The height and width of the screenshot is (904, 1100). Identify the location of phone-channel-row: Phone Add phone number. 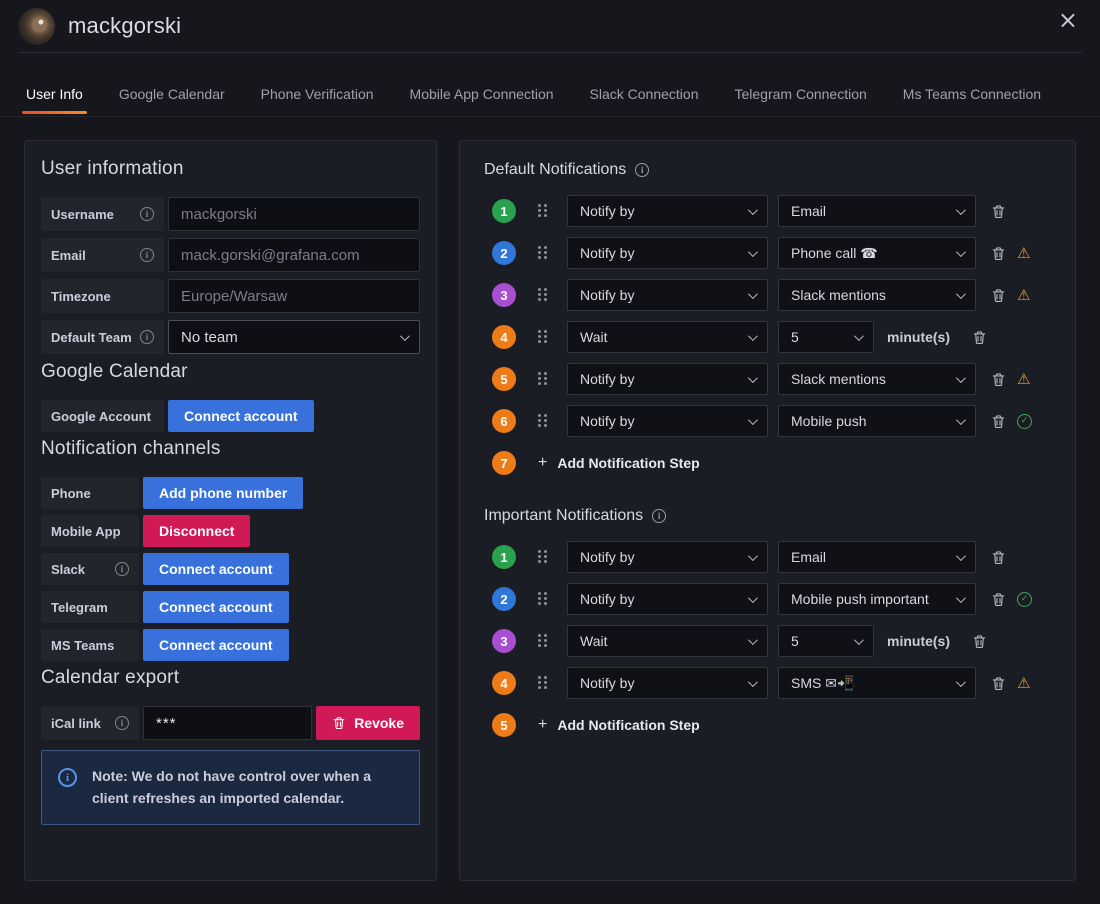
(230, 493).